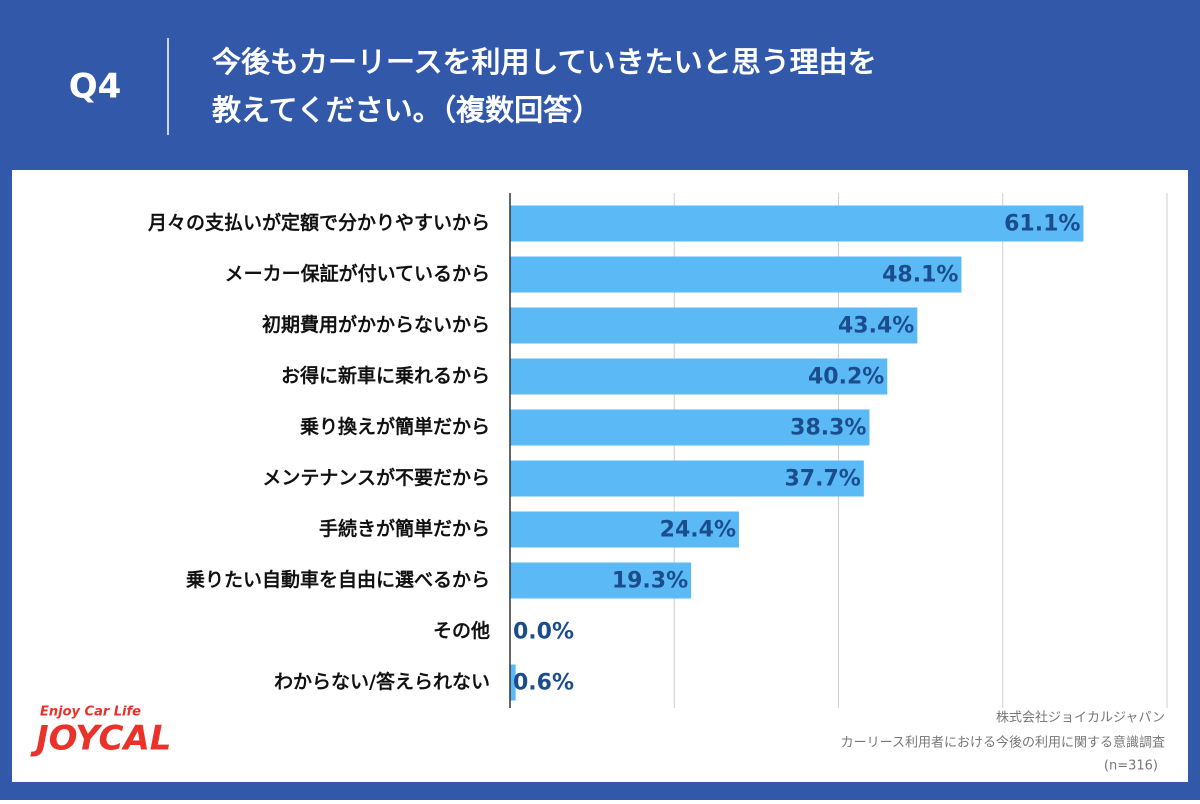  What do you see at coordinates (406, 110) in the screenshot?
I see `chart-title: 教えてください。（複数回答）` at bounding box center [406, 110].